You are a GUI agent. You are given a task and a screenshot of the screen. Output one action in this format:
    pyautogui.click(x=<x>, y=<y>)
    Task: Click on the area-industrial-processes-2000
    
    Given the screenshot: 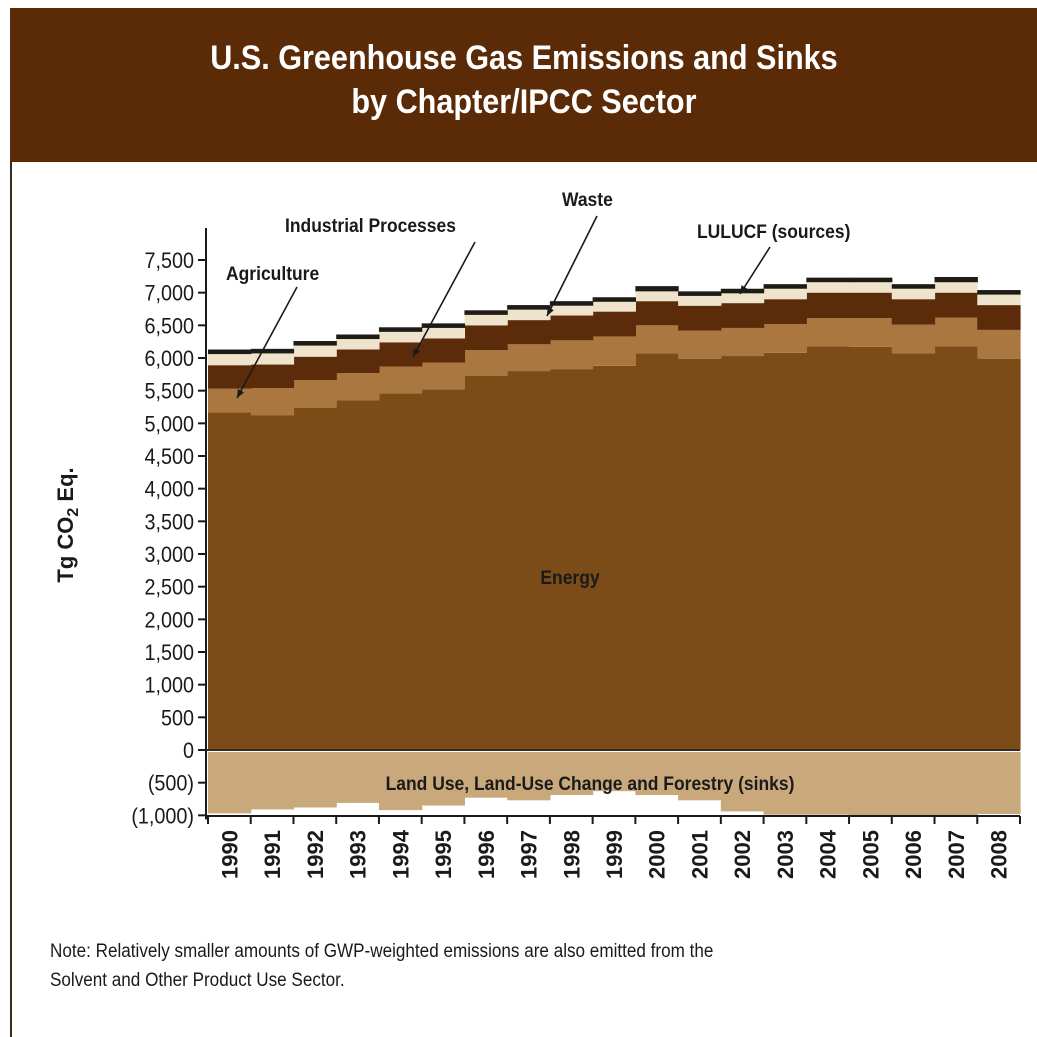 What is the action you would take?
    pyautogui.click(x=657, y=339)
    